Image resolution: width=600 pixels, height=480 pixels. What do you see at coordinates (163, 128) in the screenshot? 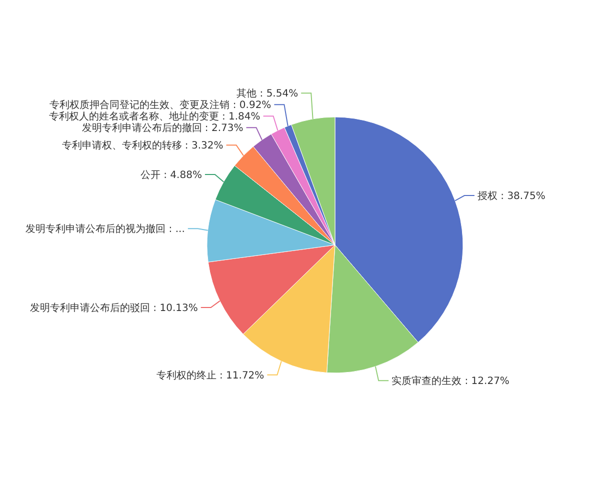
I see `slice-label: 发明专利申请公布后的撤回 : 2.73%` at bounding box center [163, 128].